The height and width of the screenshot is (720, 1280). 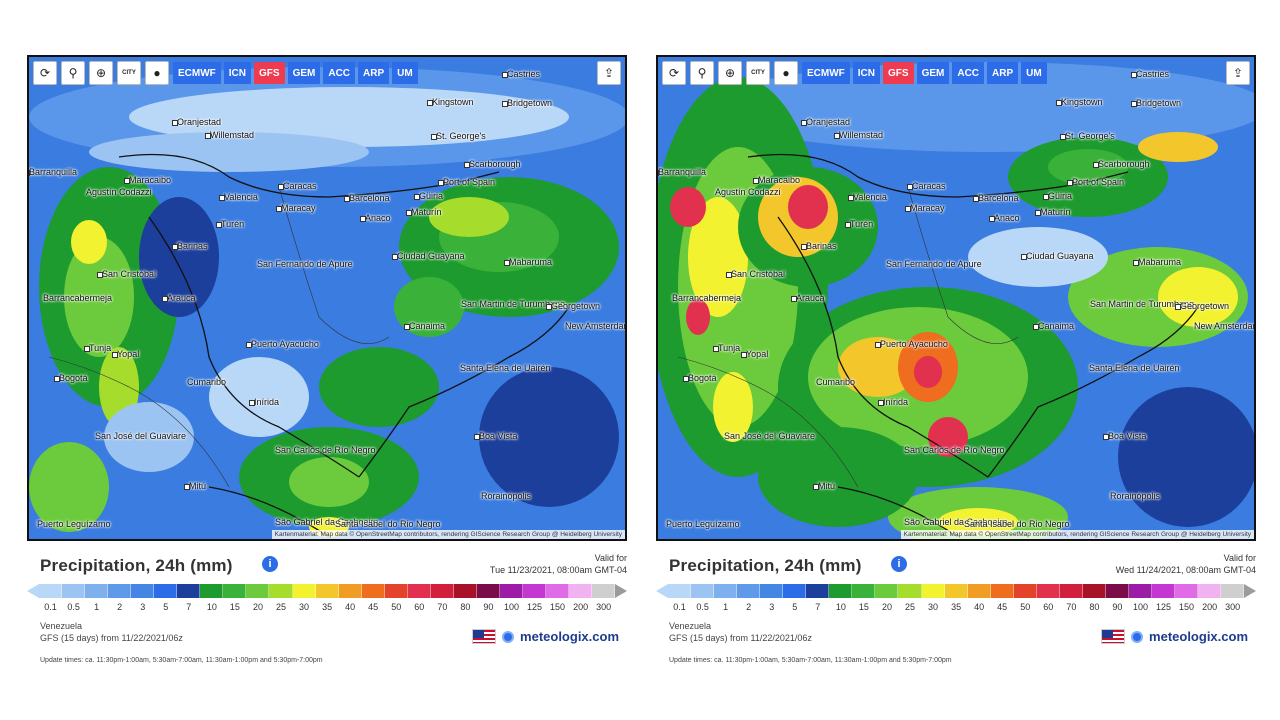 What do you see at coordinates (886, 607) in the screenshot?
I see `legend-value-label: 20` at bounding box center [886, 607].